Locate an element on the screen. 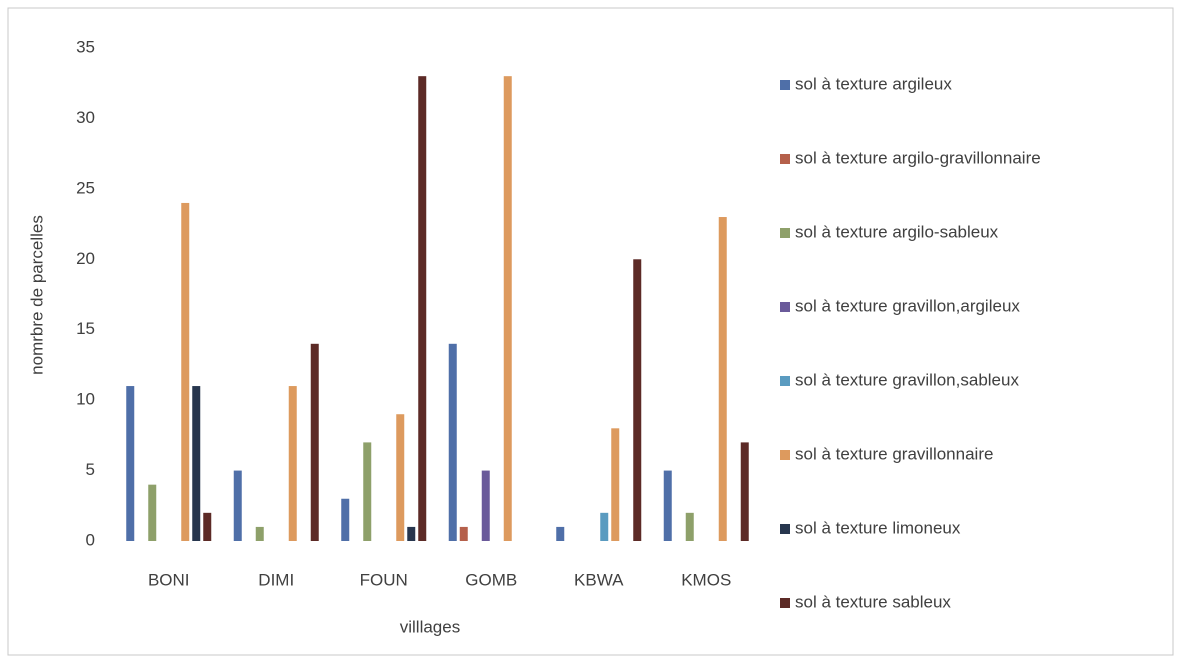 The height and width of the screenshot is (663, 1181). legend-label: sol à texture gravillonnaire is located at coordinates (894, 453).